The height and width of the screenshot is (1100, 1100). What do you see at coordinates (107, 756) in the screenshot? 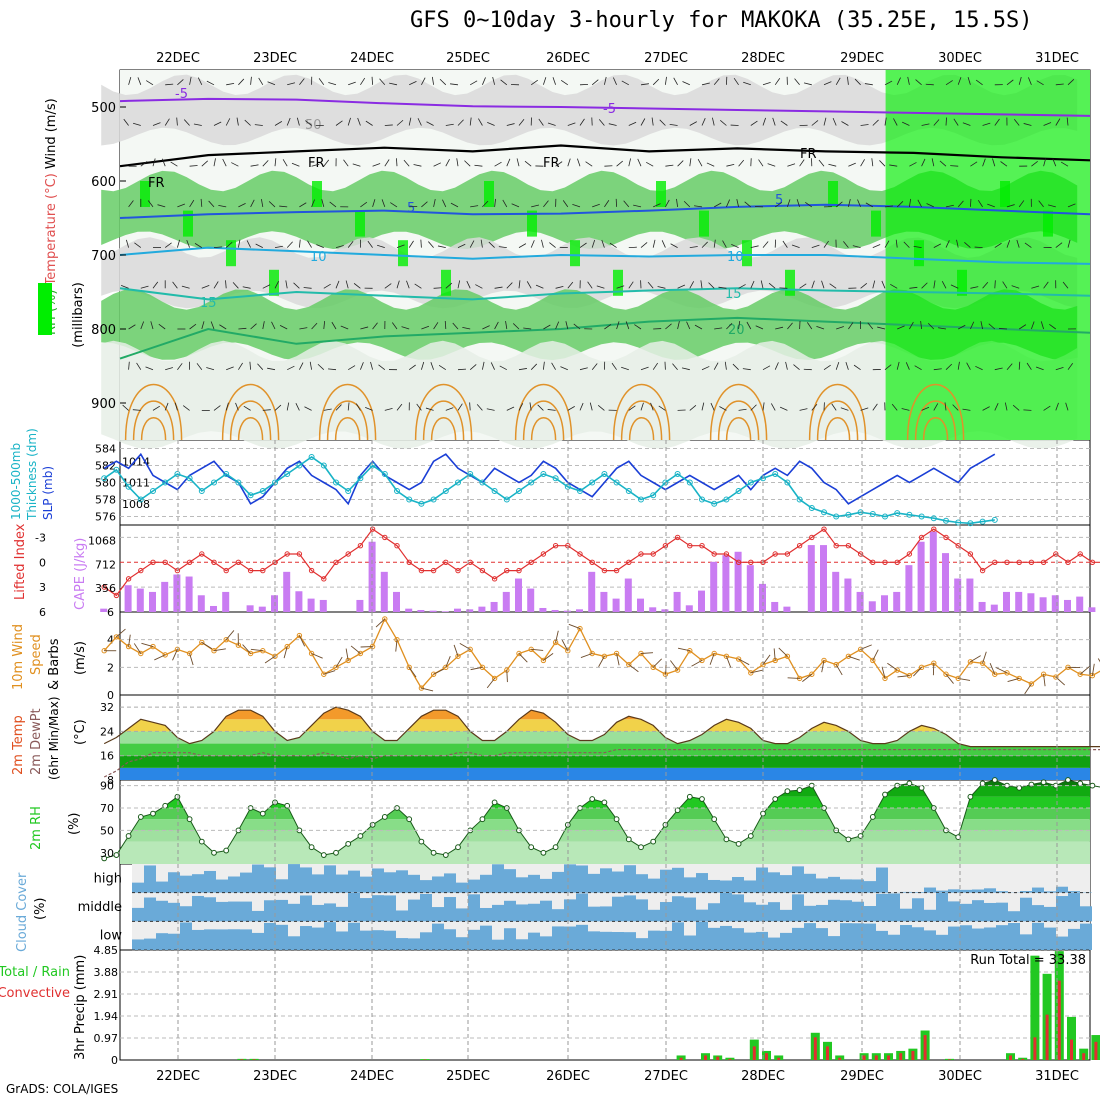
I see `temp-tick-label: 16` at bounding box center [107, 756].